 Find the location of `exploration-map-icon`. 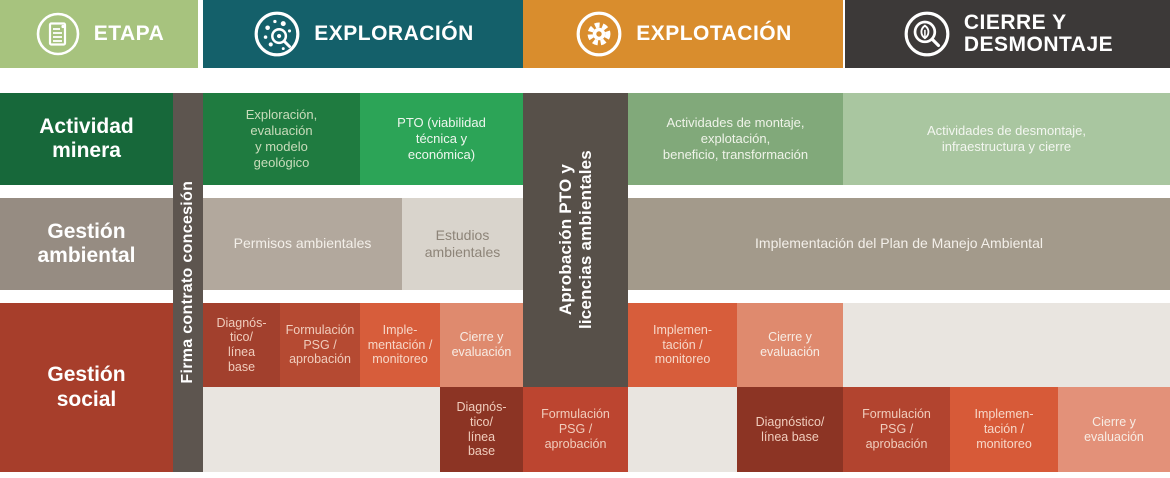

exploration-map-icon is located at coordinates (277, 34).